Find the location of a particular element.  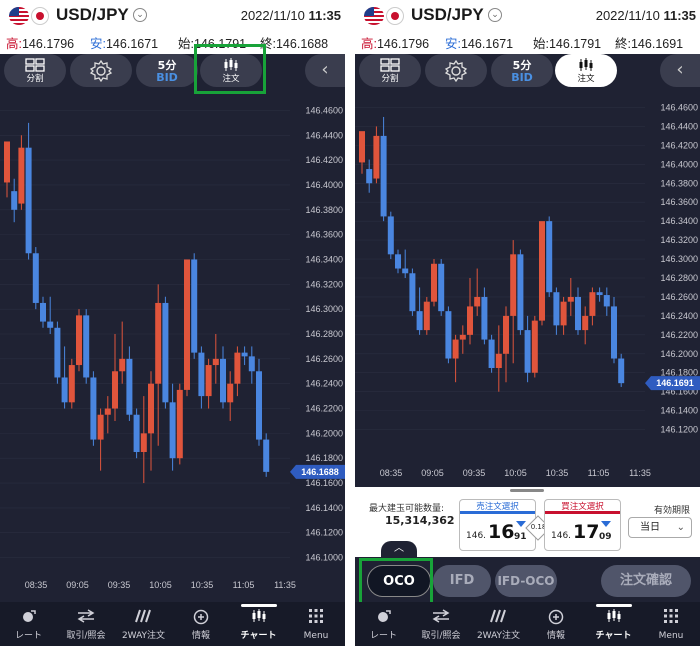

sell-order-select: 売注文選択 146. 16 91 is located at coordinates (497, 525).